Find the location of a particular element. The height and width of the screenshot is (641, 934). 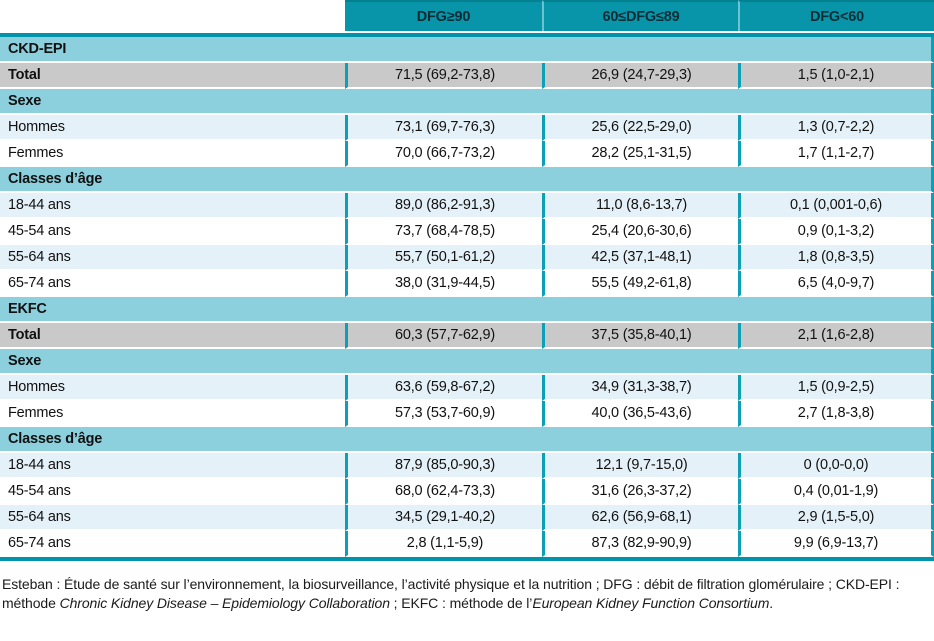

header-row: DFG≥90 60≤DFG≤89 DFG<60 is located at coordinates (467, 15).